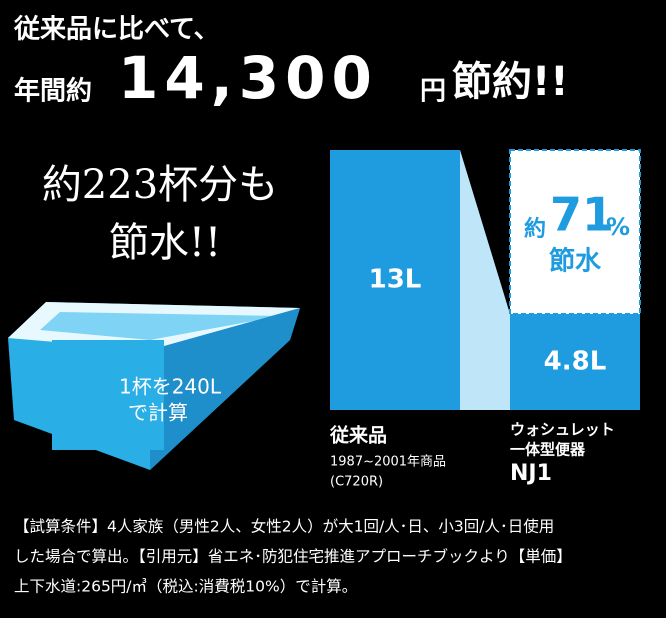 Image resolution: width=666 pixels, height=618 pixels. What do you see at coordinates (158, 413) in the screenshot?
I see `bathtub-label: で計算` at bounding box center [158, 413].